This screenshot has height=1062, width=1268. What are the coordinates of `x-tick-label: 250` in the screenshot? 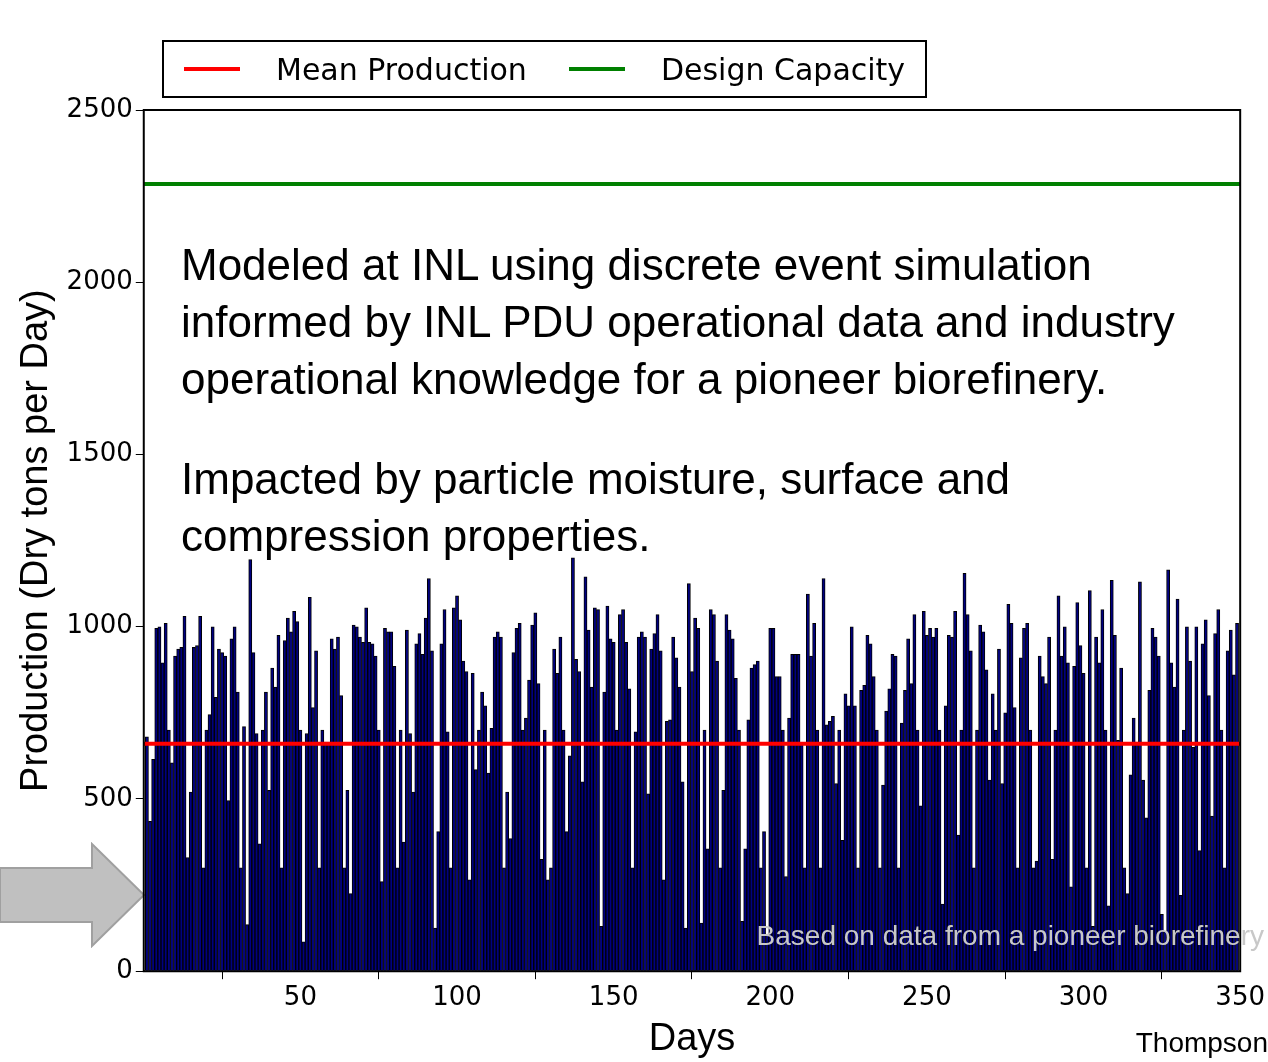 It's located at (927, 995).